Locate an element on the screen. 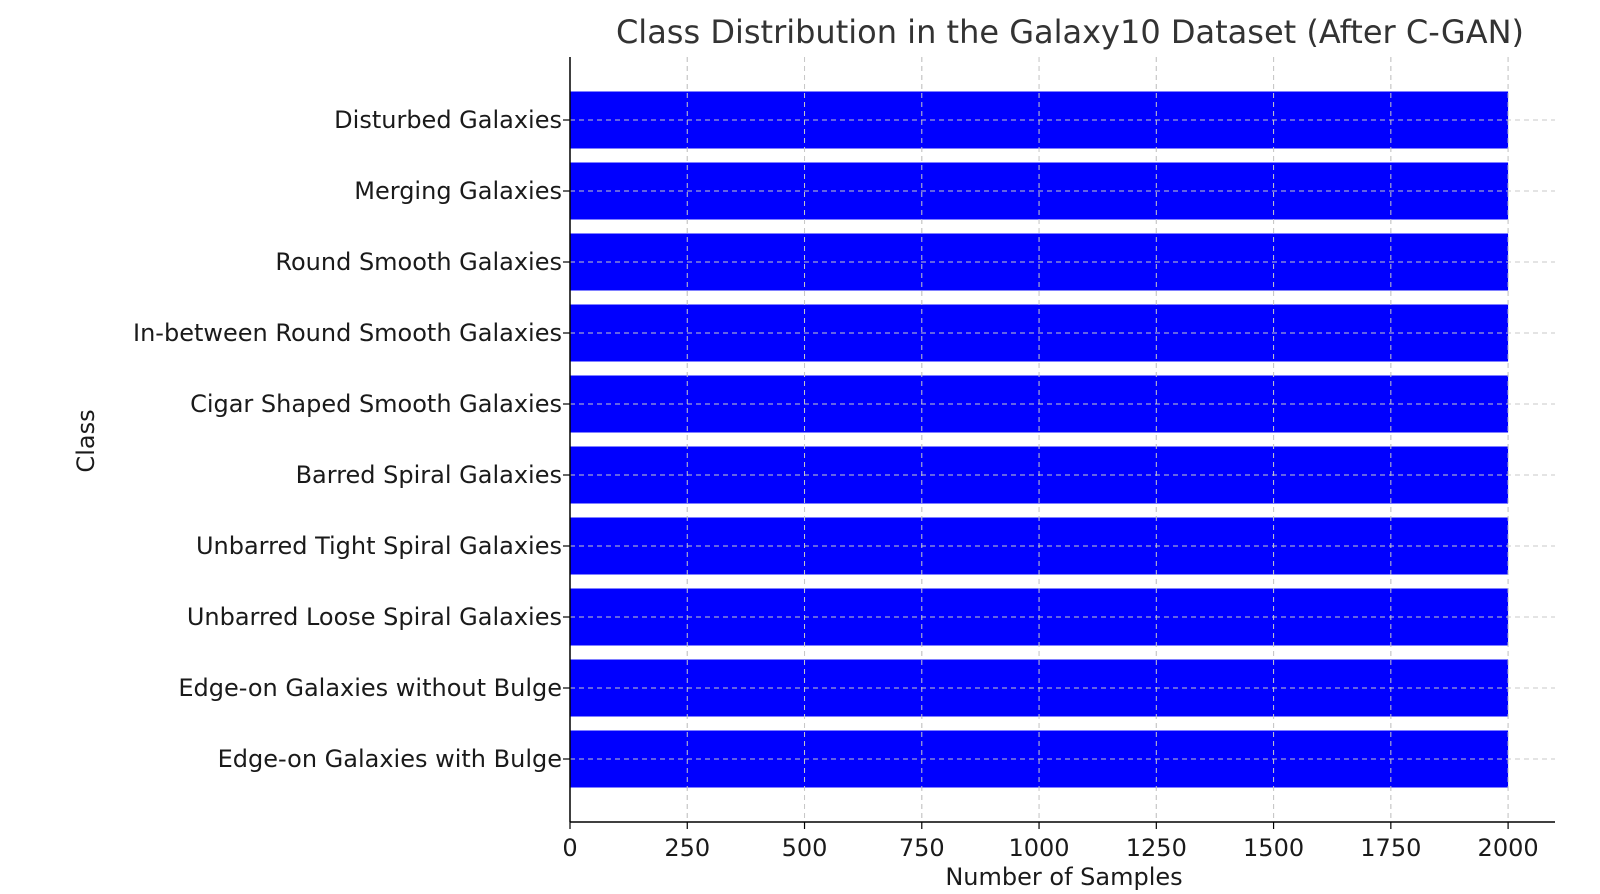 Image resolution: width=1600 pixels, height=894 pixels. x-tick-label: 1500 is located at coordinates (1273, 848).